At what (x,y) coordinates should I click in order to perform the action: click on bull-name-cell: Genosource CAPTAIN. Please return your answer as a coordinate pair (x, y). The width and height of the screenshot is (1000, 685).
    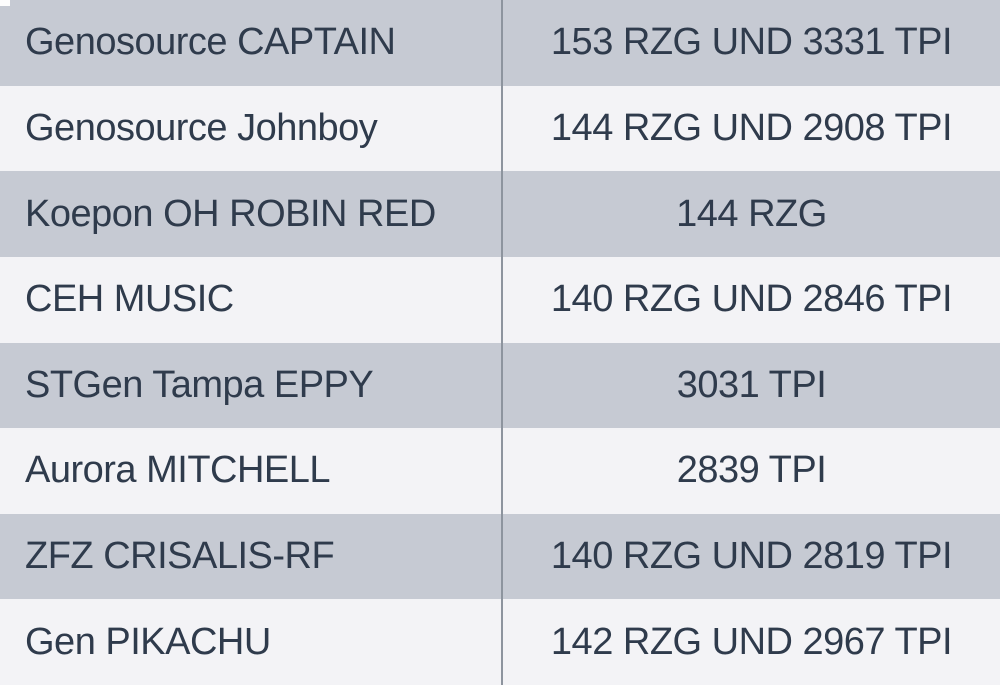
    Looking at the image, I should click on (210, 42).